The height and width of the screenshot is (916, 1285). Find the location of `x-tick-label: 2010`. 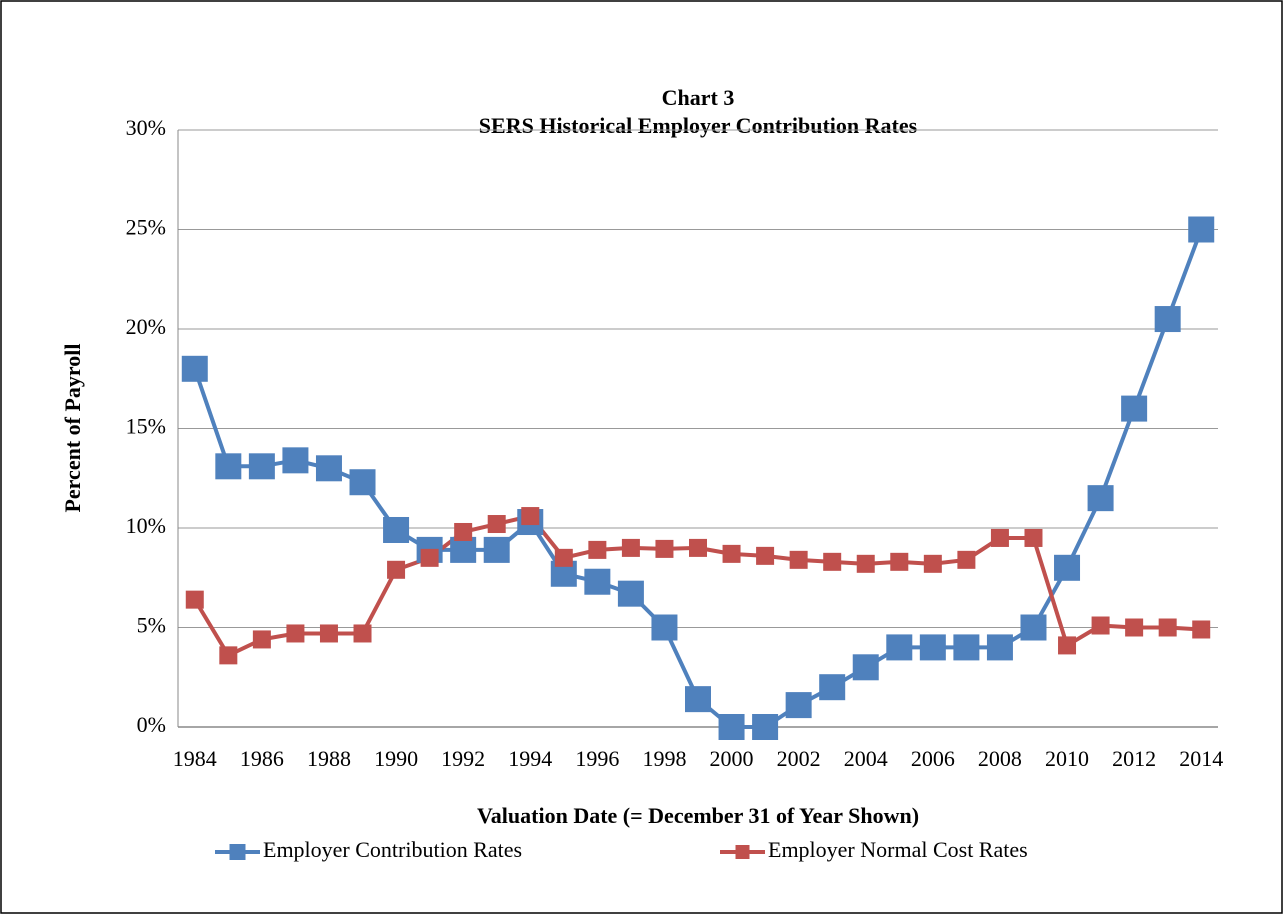

x-tick-label: 2010 is located at coordinates (1067, 758).